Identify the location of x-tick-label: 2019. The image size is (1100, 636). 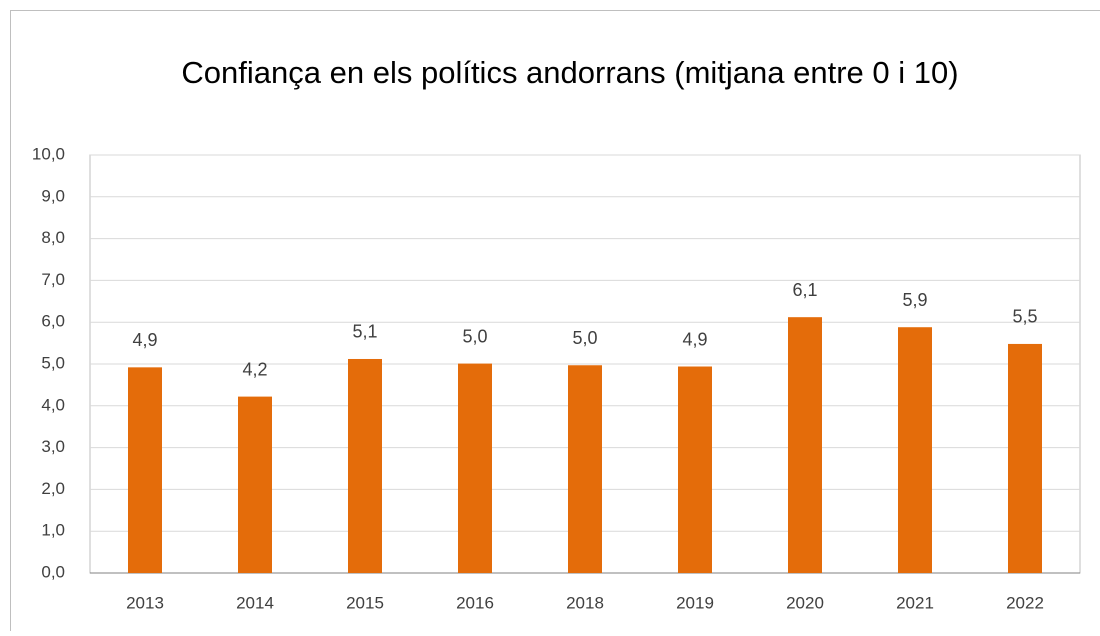
(695, 602).